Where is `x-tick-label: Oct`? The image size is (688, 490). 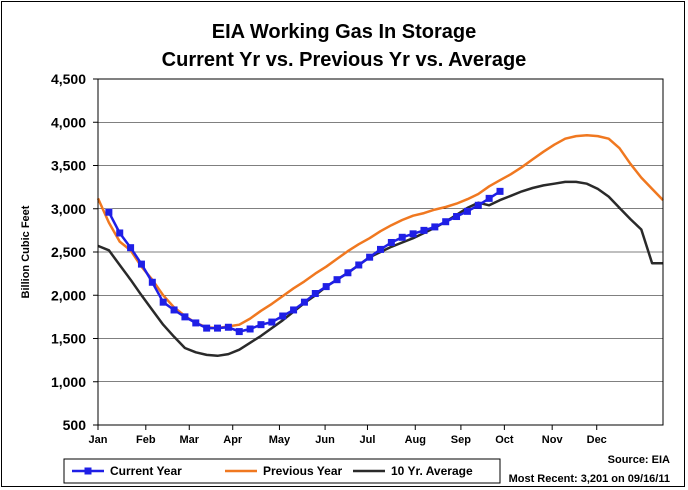
x-tick-label: Oct is located at coordinates (504, 440).